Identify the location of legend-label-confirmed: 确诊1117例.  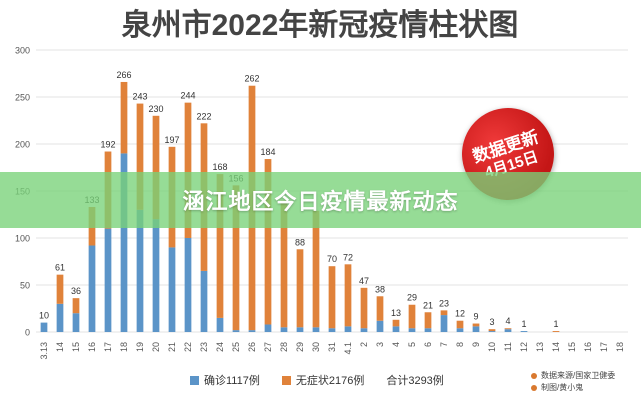
(232, 381).